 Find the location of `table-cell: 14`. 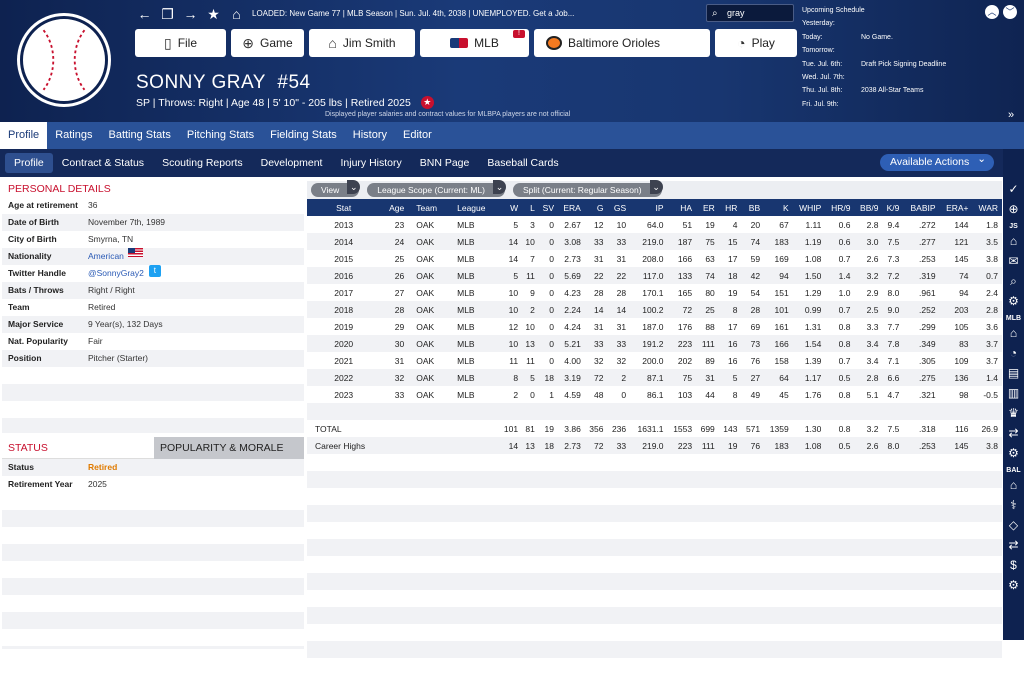

table-cell: 14 is located at coordinates (599, 309).